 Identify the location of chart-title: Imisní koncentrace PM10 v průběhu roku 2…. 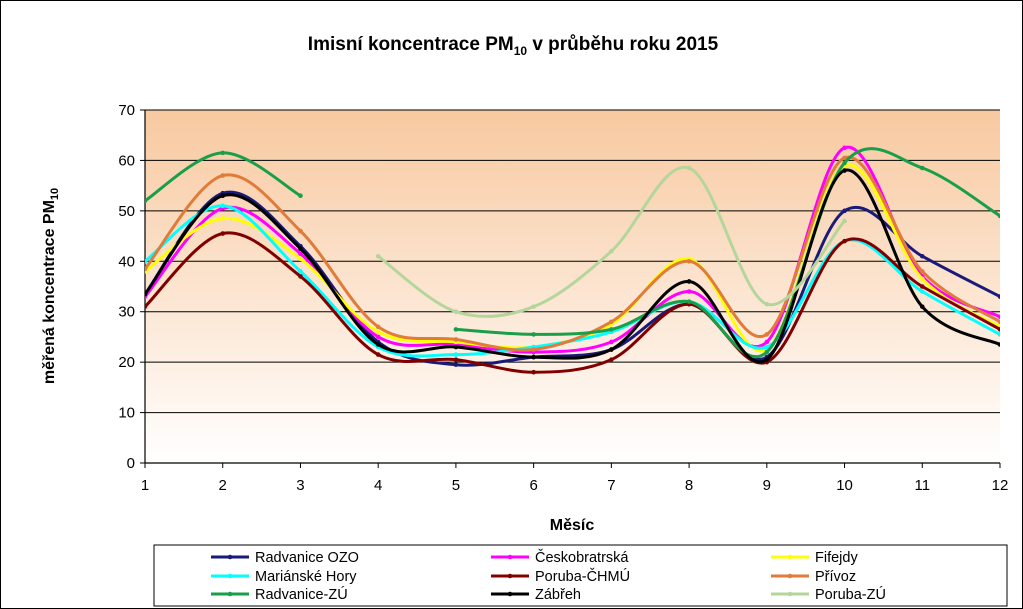
(513, 46).